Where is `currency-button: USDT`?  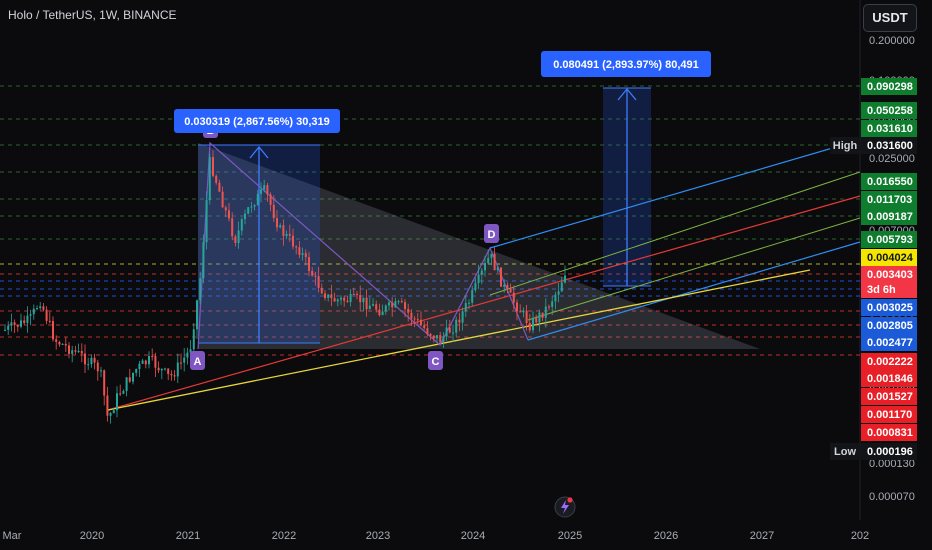
currency-button: USDT is located at coordinates (890, 18).